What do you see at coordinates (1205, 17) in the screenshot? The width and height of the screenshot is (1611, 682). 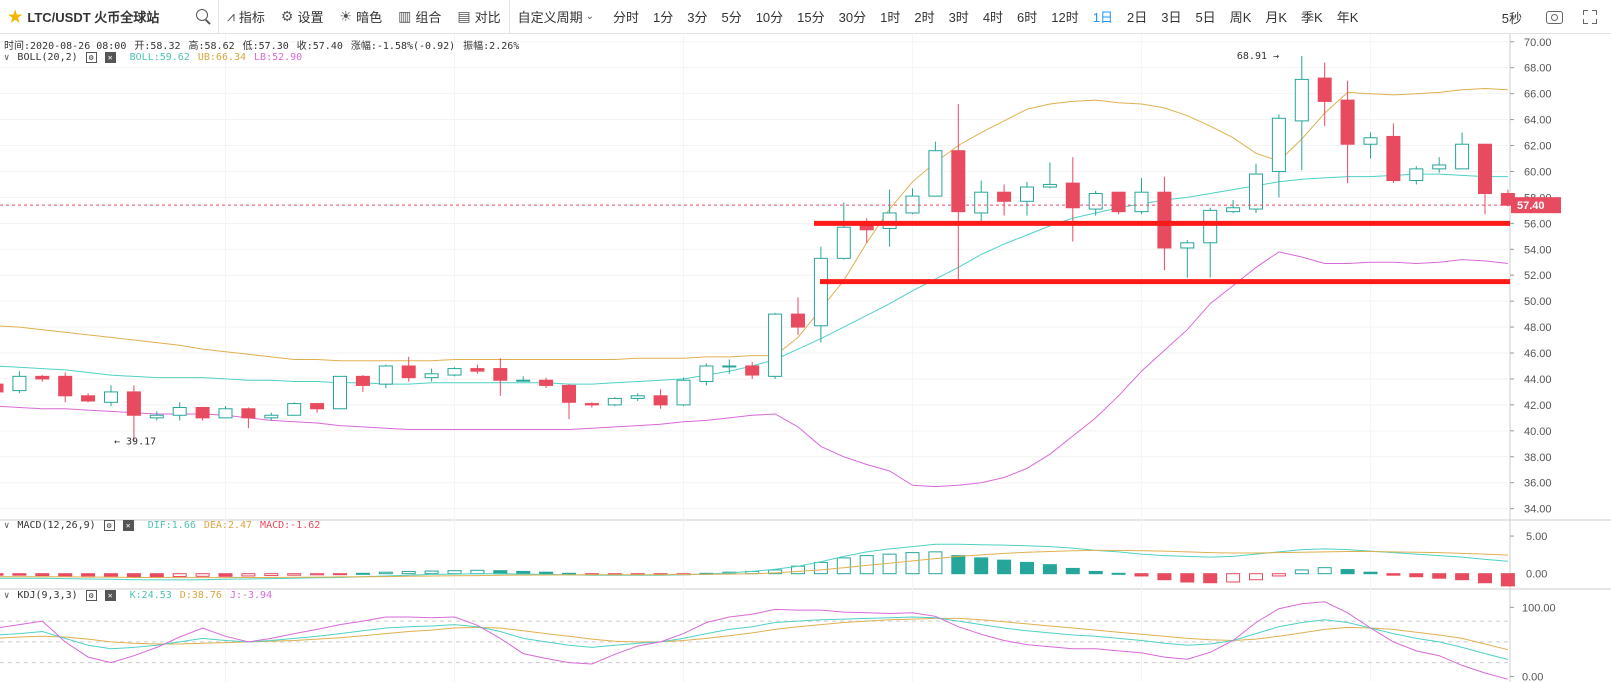 I see `timeframe-button: 5日` at bounding box center [1205, 17].